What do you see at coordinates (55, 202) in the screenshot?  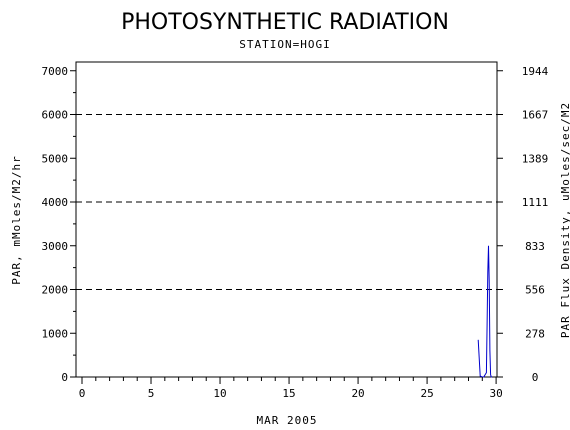 I see `y-tick-label: 4000` at bounding box center [55, 202].